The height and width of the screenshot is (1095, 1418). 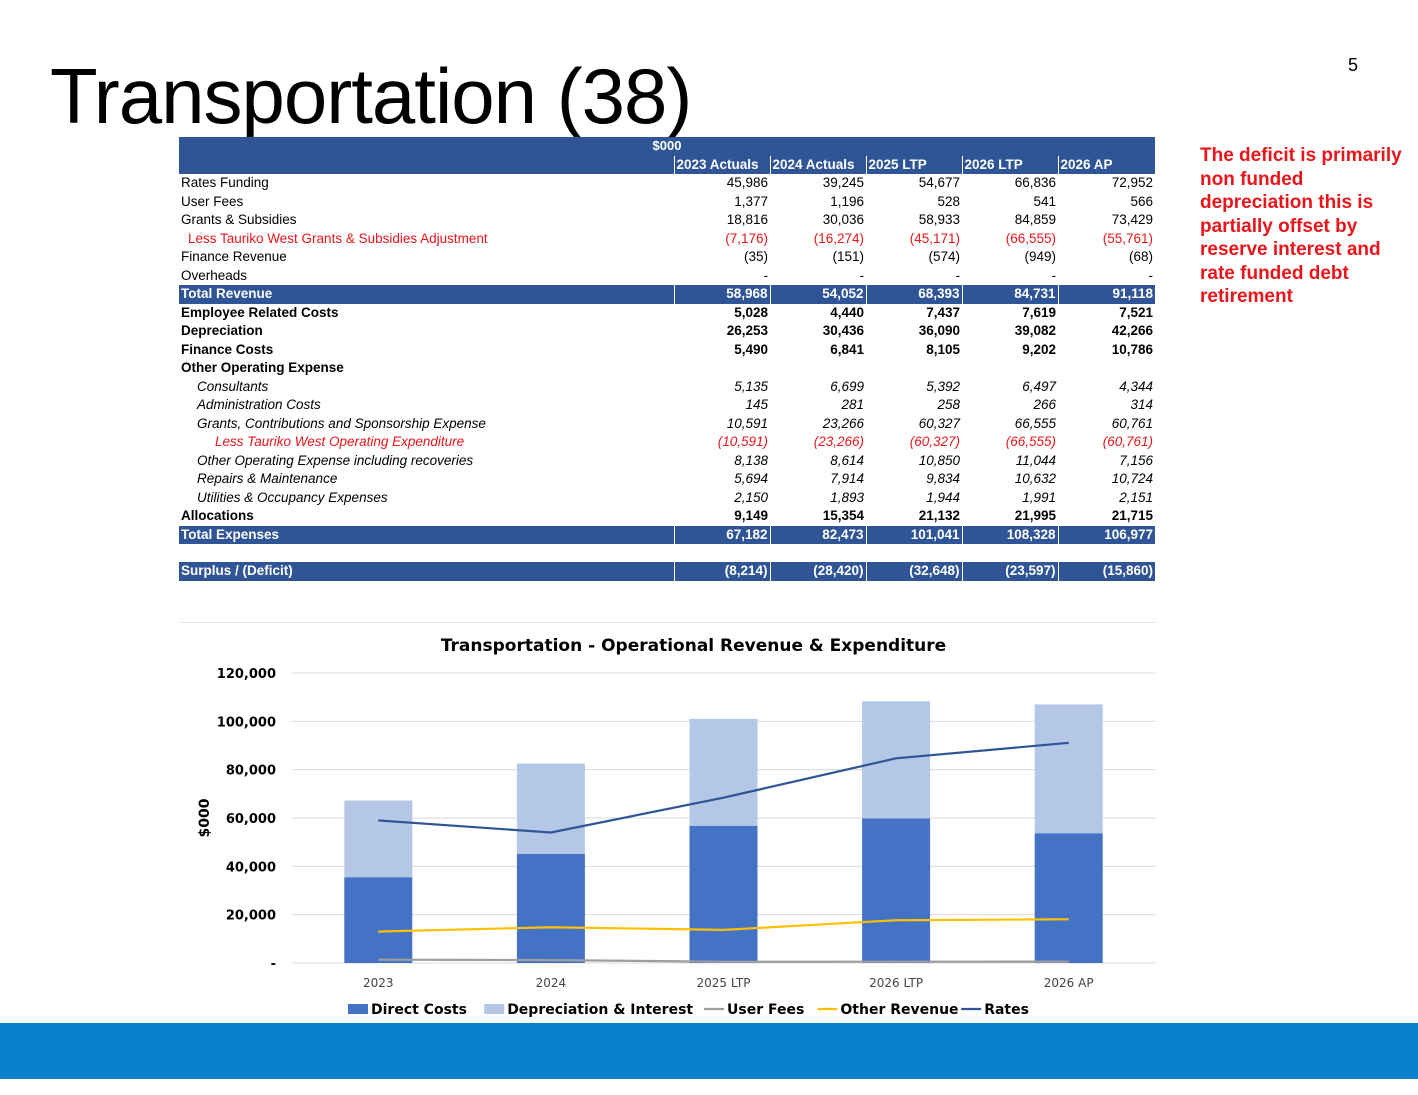 What do you see at coordinates (667, 553) in the screenshot?
I see `spacer-row` at bounding box center [667, 553].